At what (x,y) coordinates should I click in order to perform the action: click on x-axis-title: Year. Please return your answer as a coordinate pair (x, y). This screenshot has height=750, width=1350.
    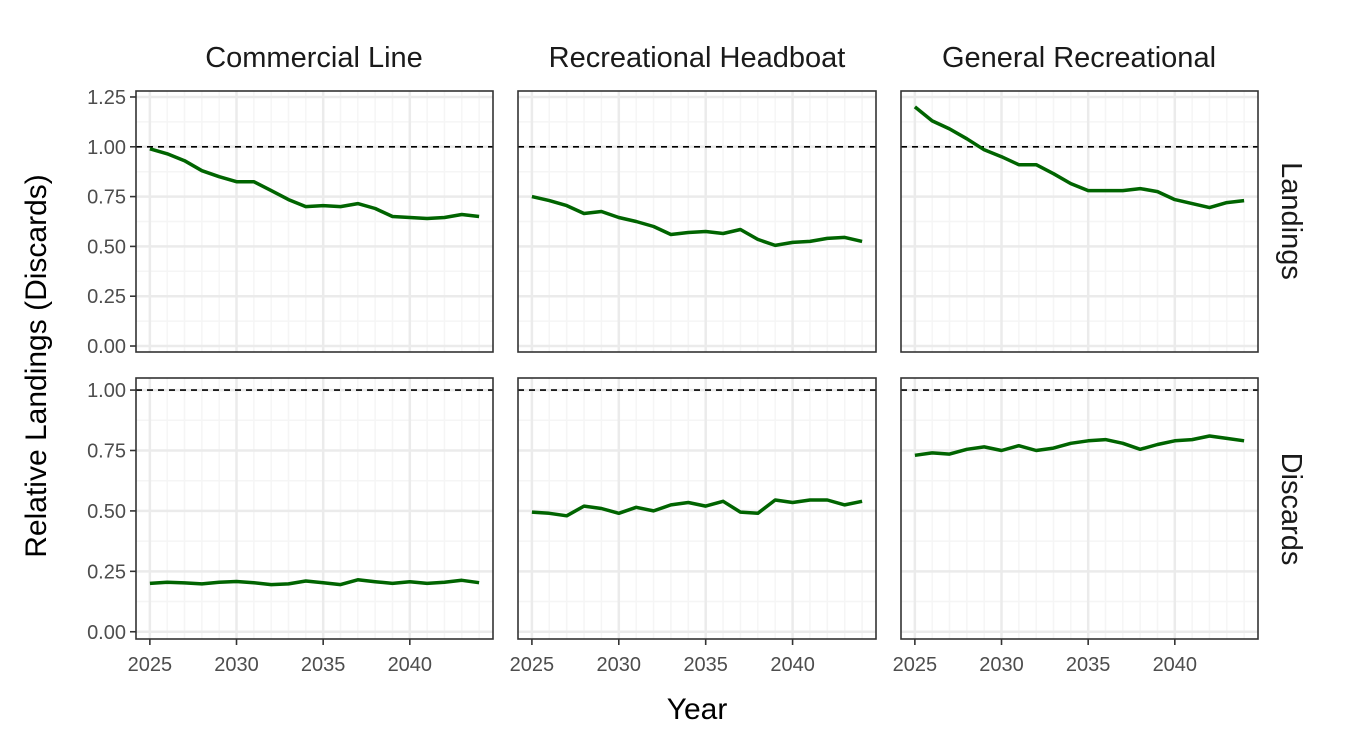
    Looking at the image, I should click on (697, 709).